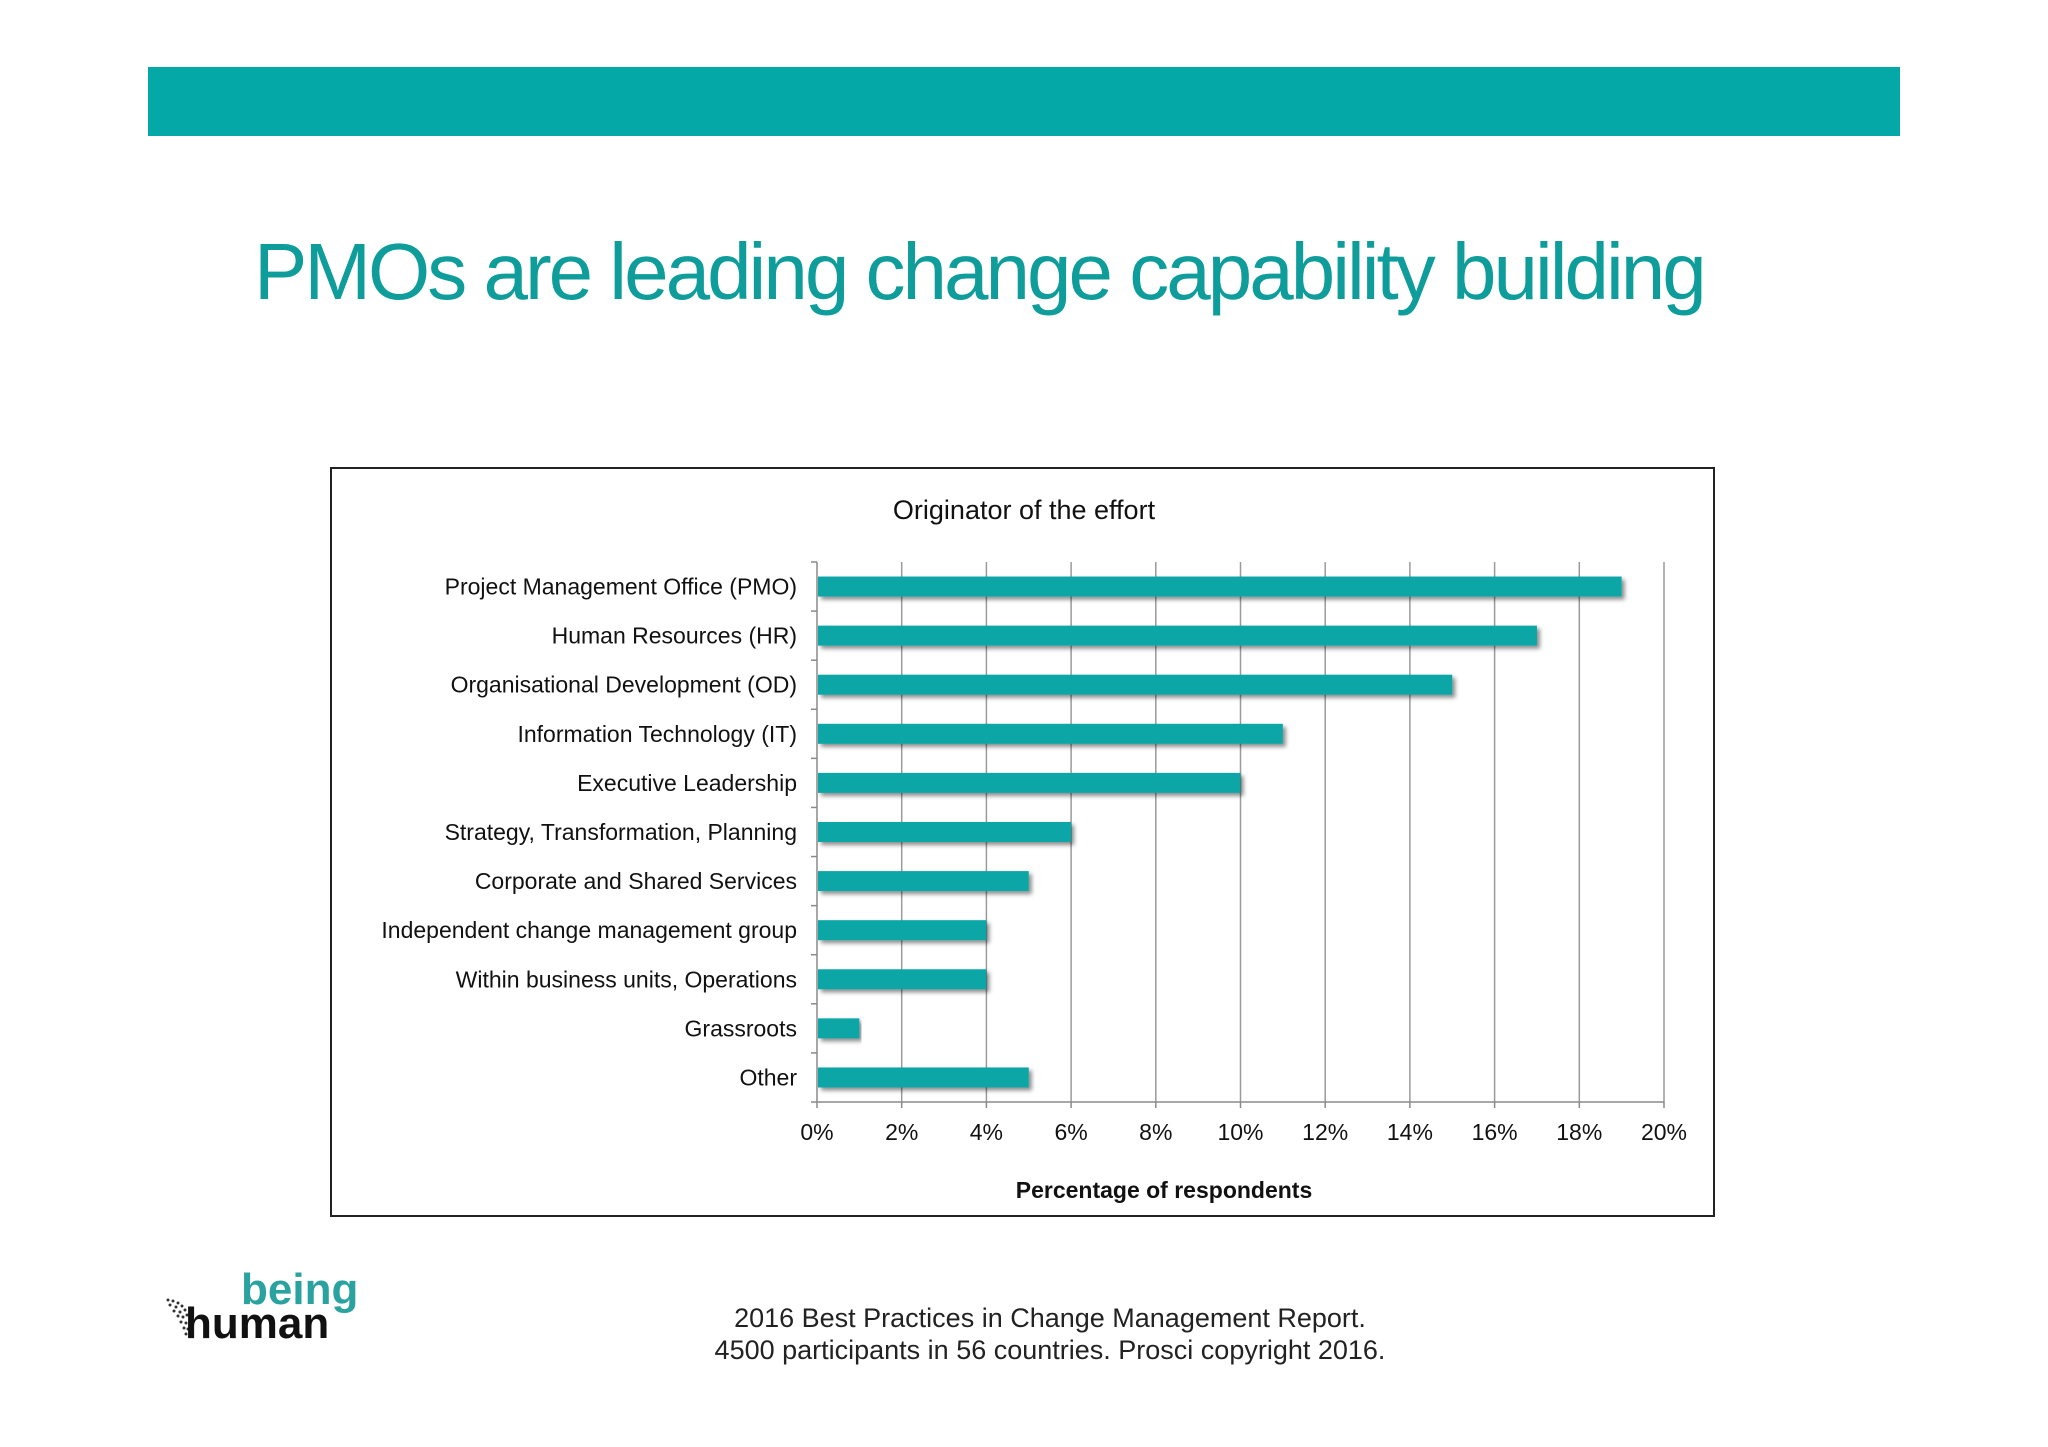  What do you see at coordinates (1155, 1132) in the screenshot?
I see `x-tick-label: 8%` at bounding box center [1155, 1132].